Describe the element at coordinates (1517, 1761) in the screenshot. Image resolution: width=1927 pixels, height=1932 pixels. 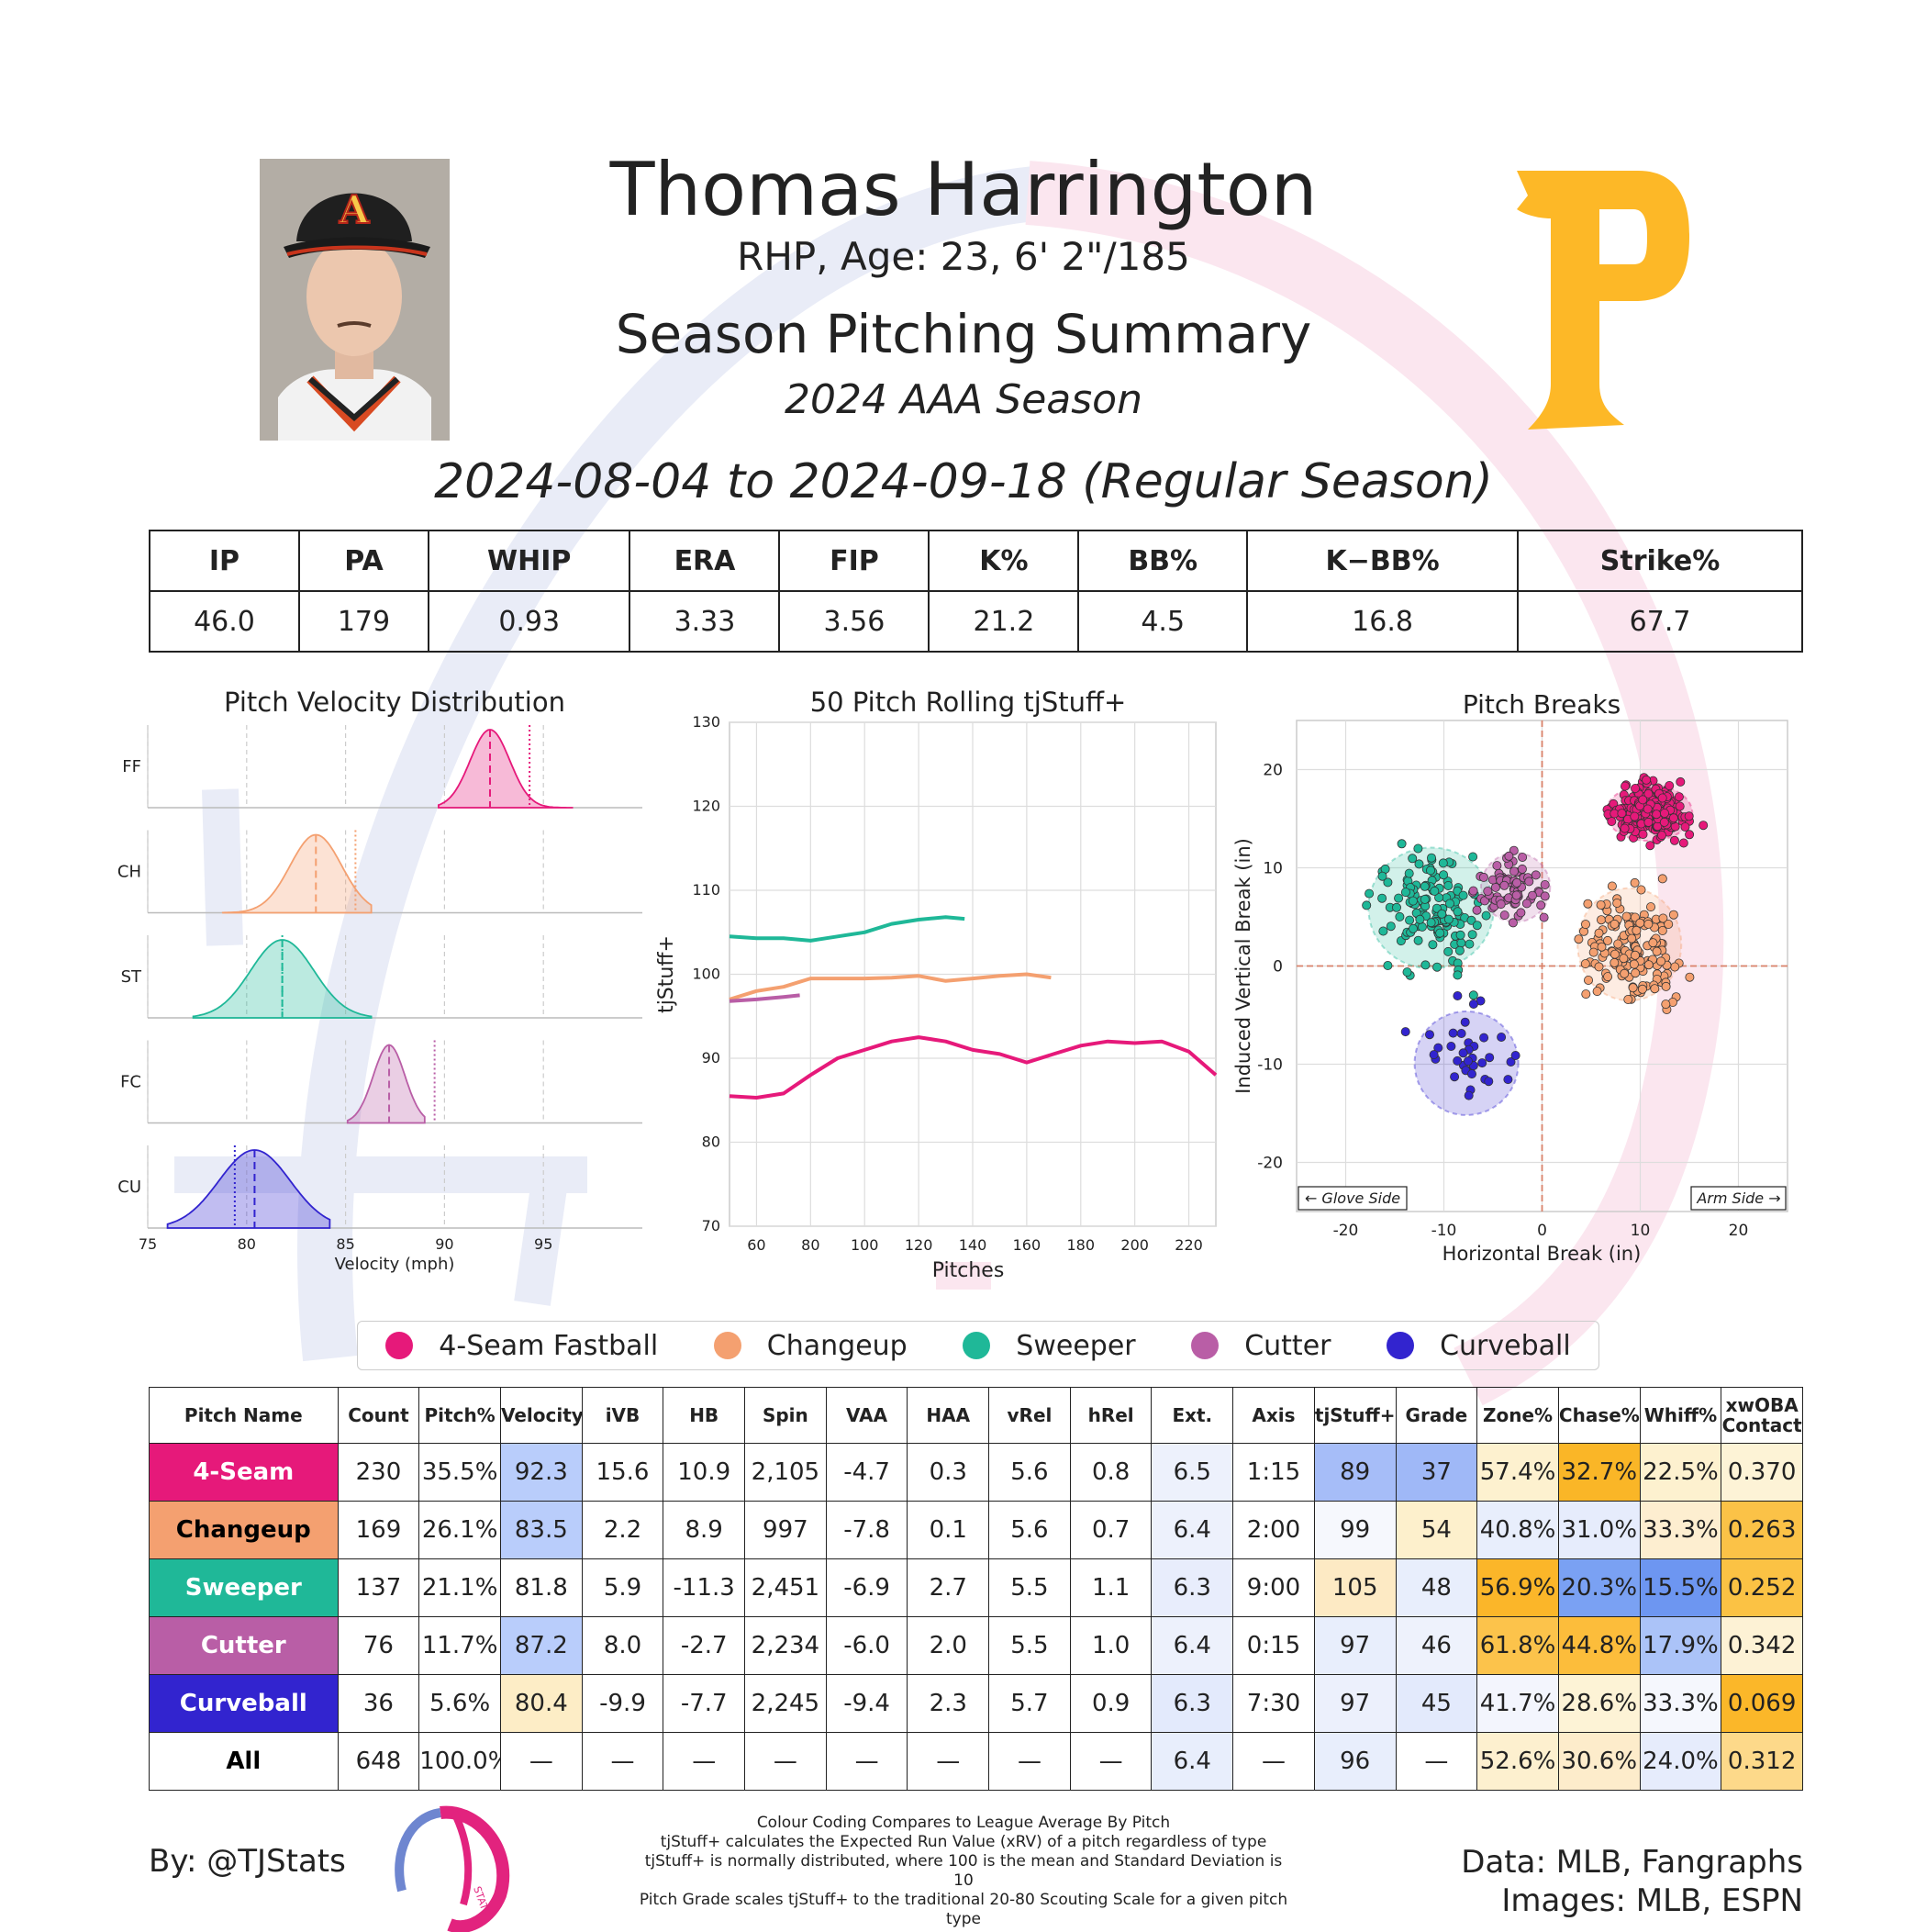
I see `table-cell: 52.6%` at that location.